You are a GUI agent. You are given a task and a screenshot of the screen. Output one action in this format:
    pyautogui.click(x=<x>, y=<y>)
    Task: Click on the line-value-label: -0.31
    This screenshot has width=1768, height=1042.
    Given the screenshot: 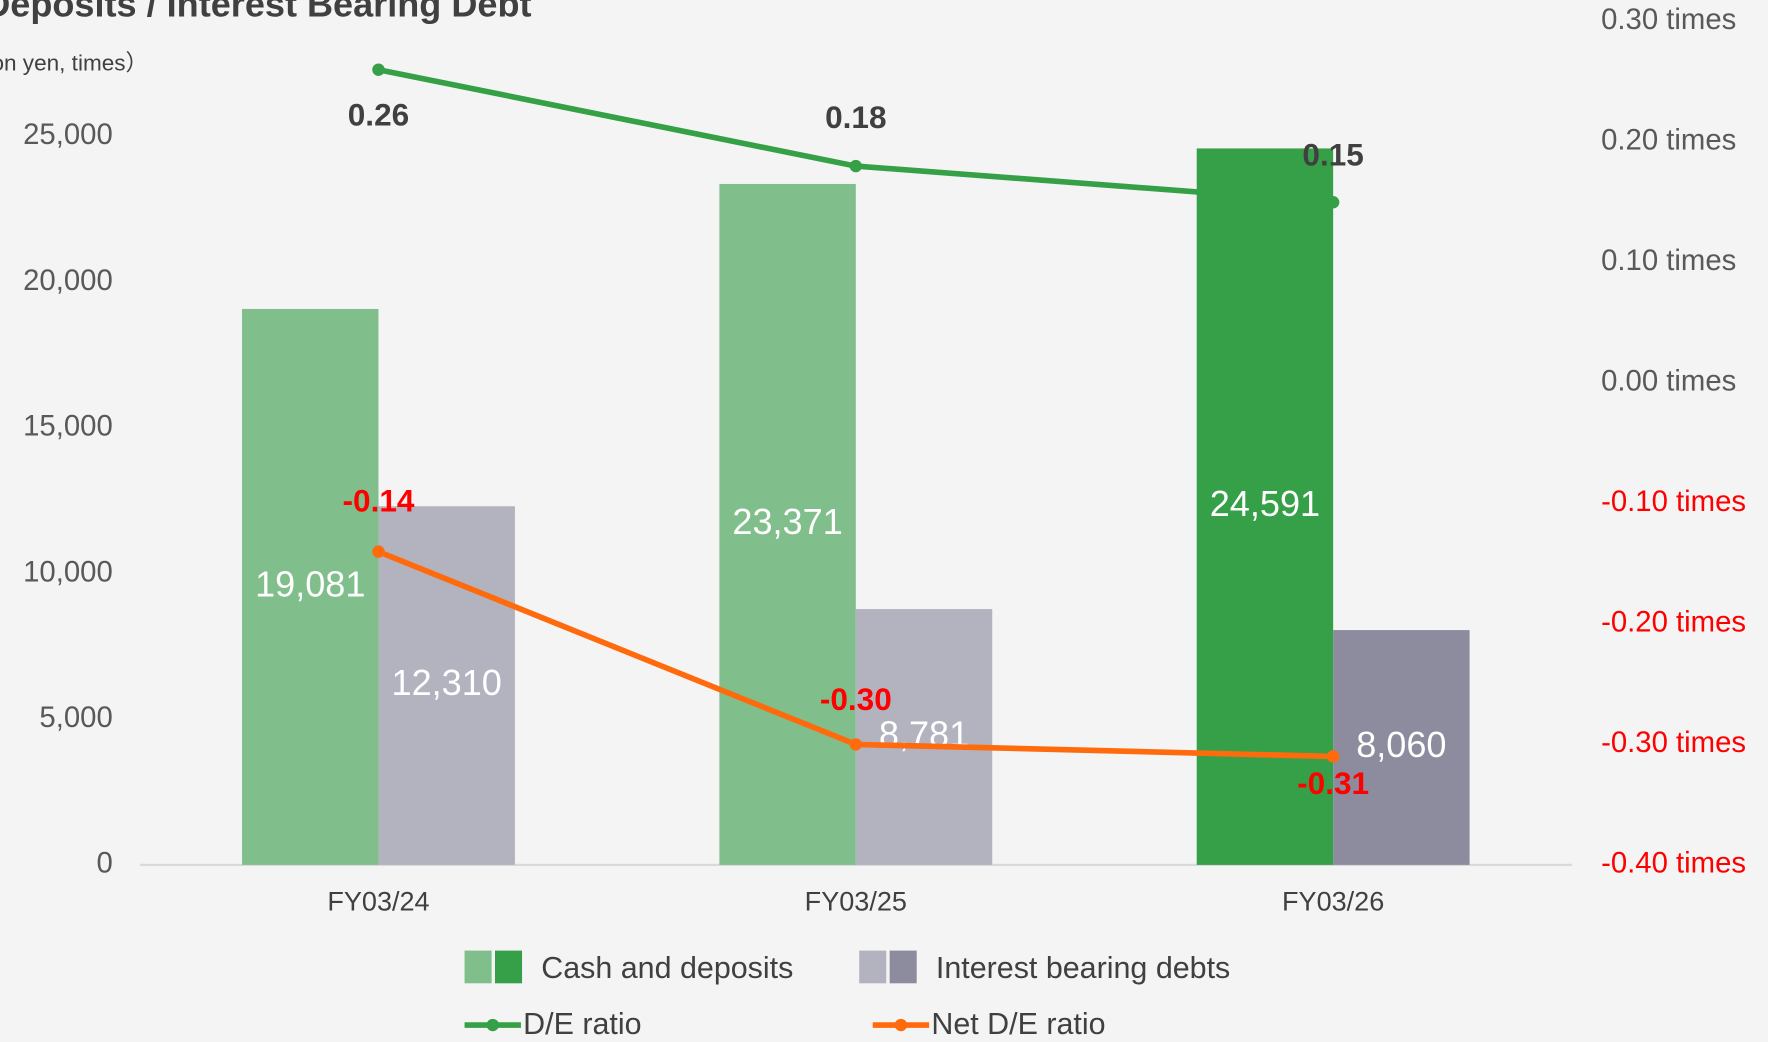 What is the action you would take?
    pyautogui.click(x=1333, y=783)
    